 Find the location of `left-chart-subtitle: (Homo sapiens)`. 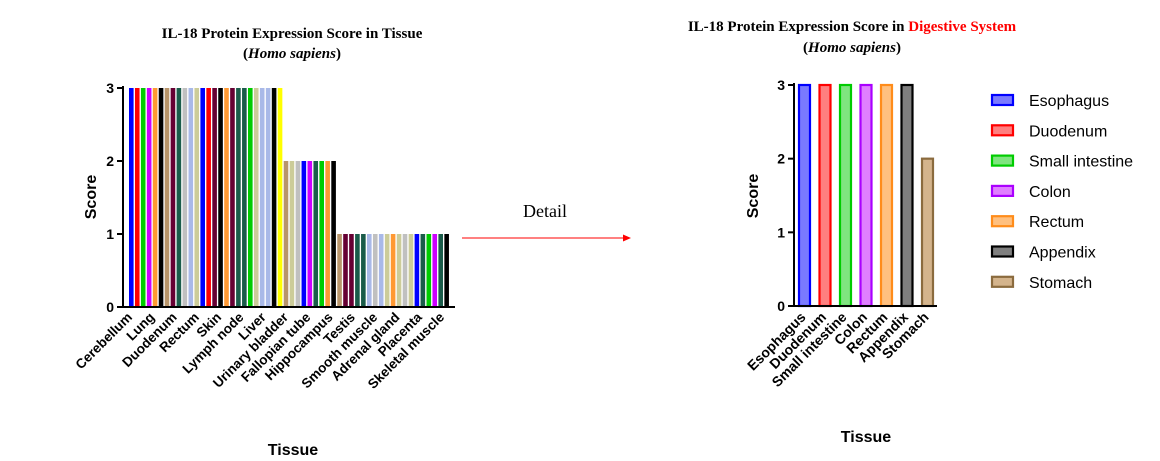

left-chart-subtitle: (Homo sapiens) is located at coordinates (292, 54).